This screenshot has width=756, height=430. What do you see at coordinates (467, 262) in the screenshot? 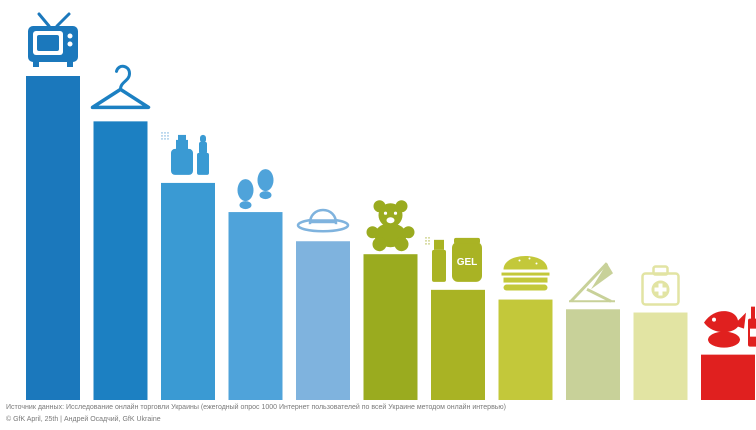
I see `svg-text: GEL` at bounding box center [467, 262].